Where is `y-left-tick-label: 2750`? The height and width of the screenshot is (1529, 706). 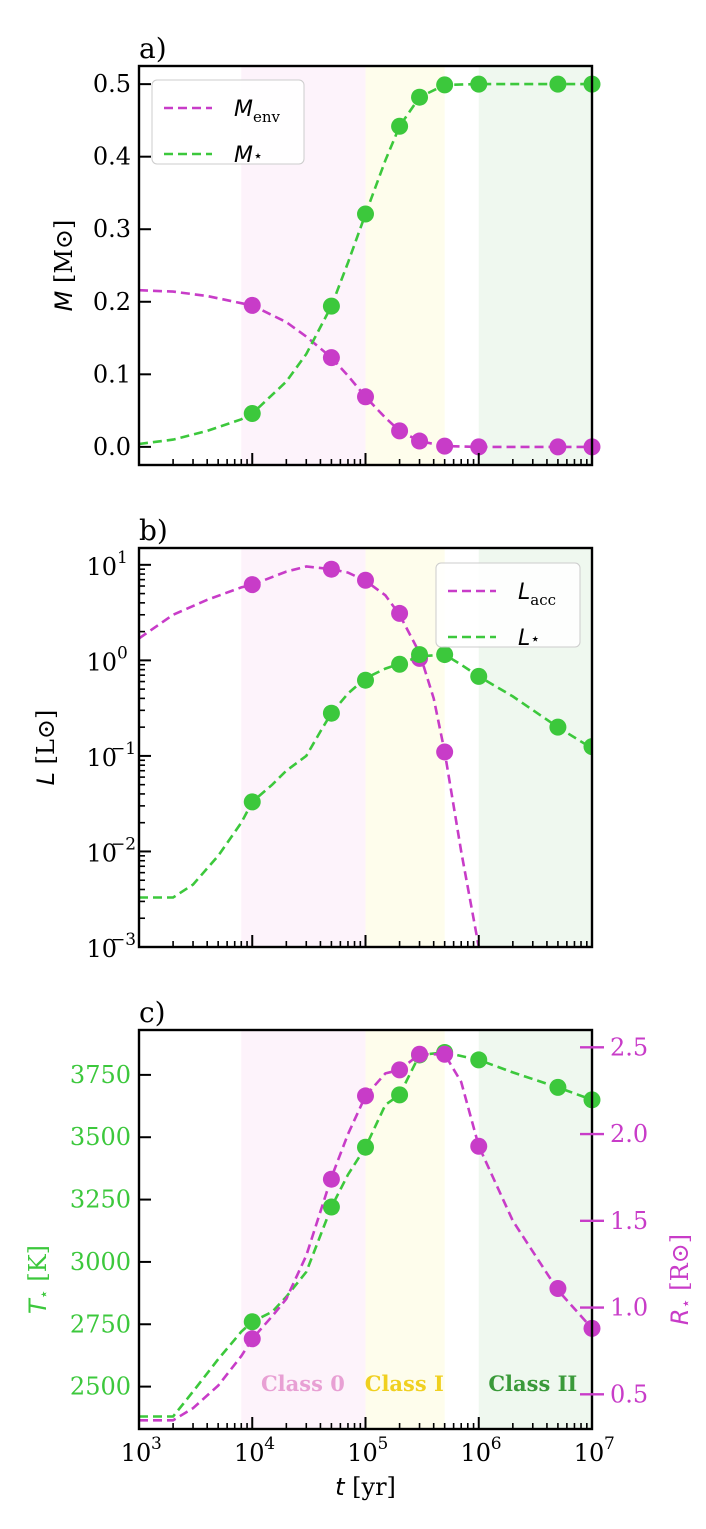
y-left-tick-label: 2750 is located at coordinates (100, 1324).